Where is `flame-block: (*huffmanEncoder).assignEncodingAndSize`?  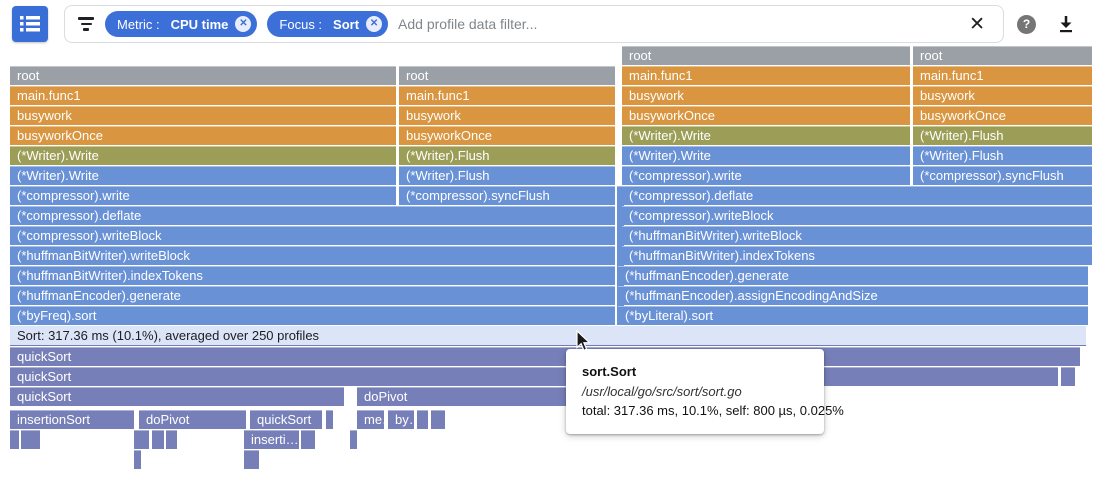 flame-block: (*huffmanEncoder).assignEncodingAndSize is located at coordinates (853, 295).